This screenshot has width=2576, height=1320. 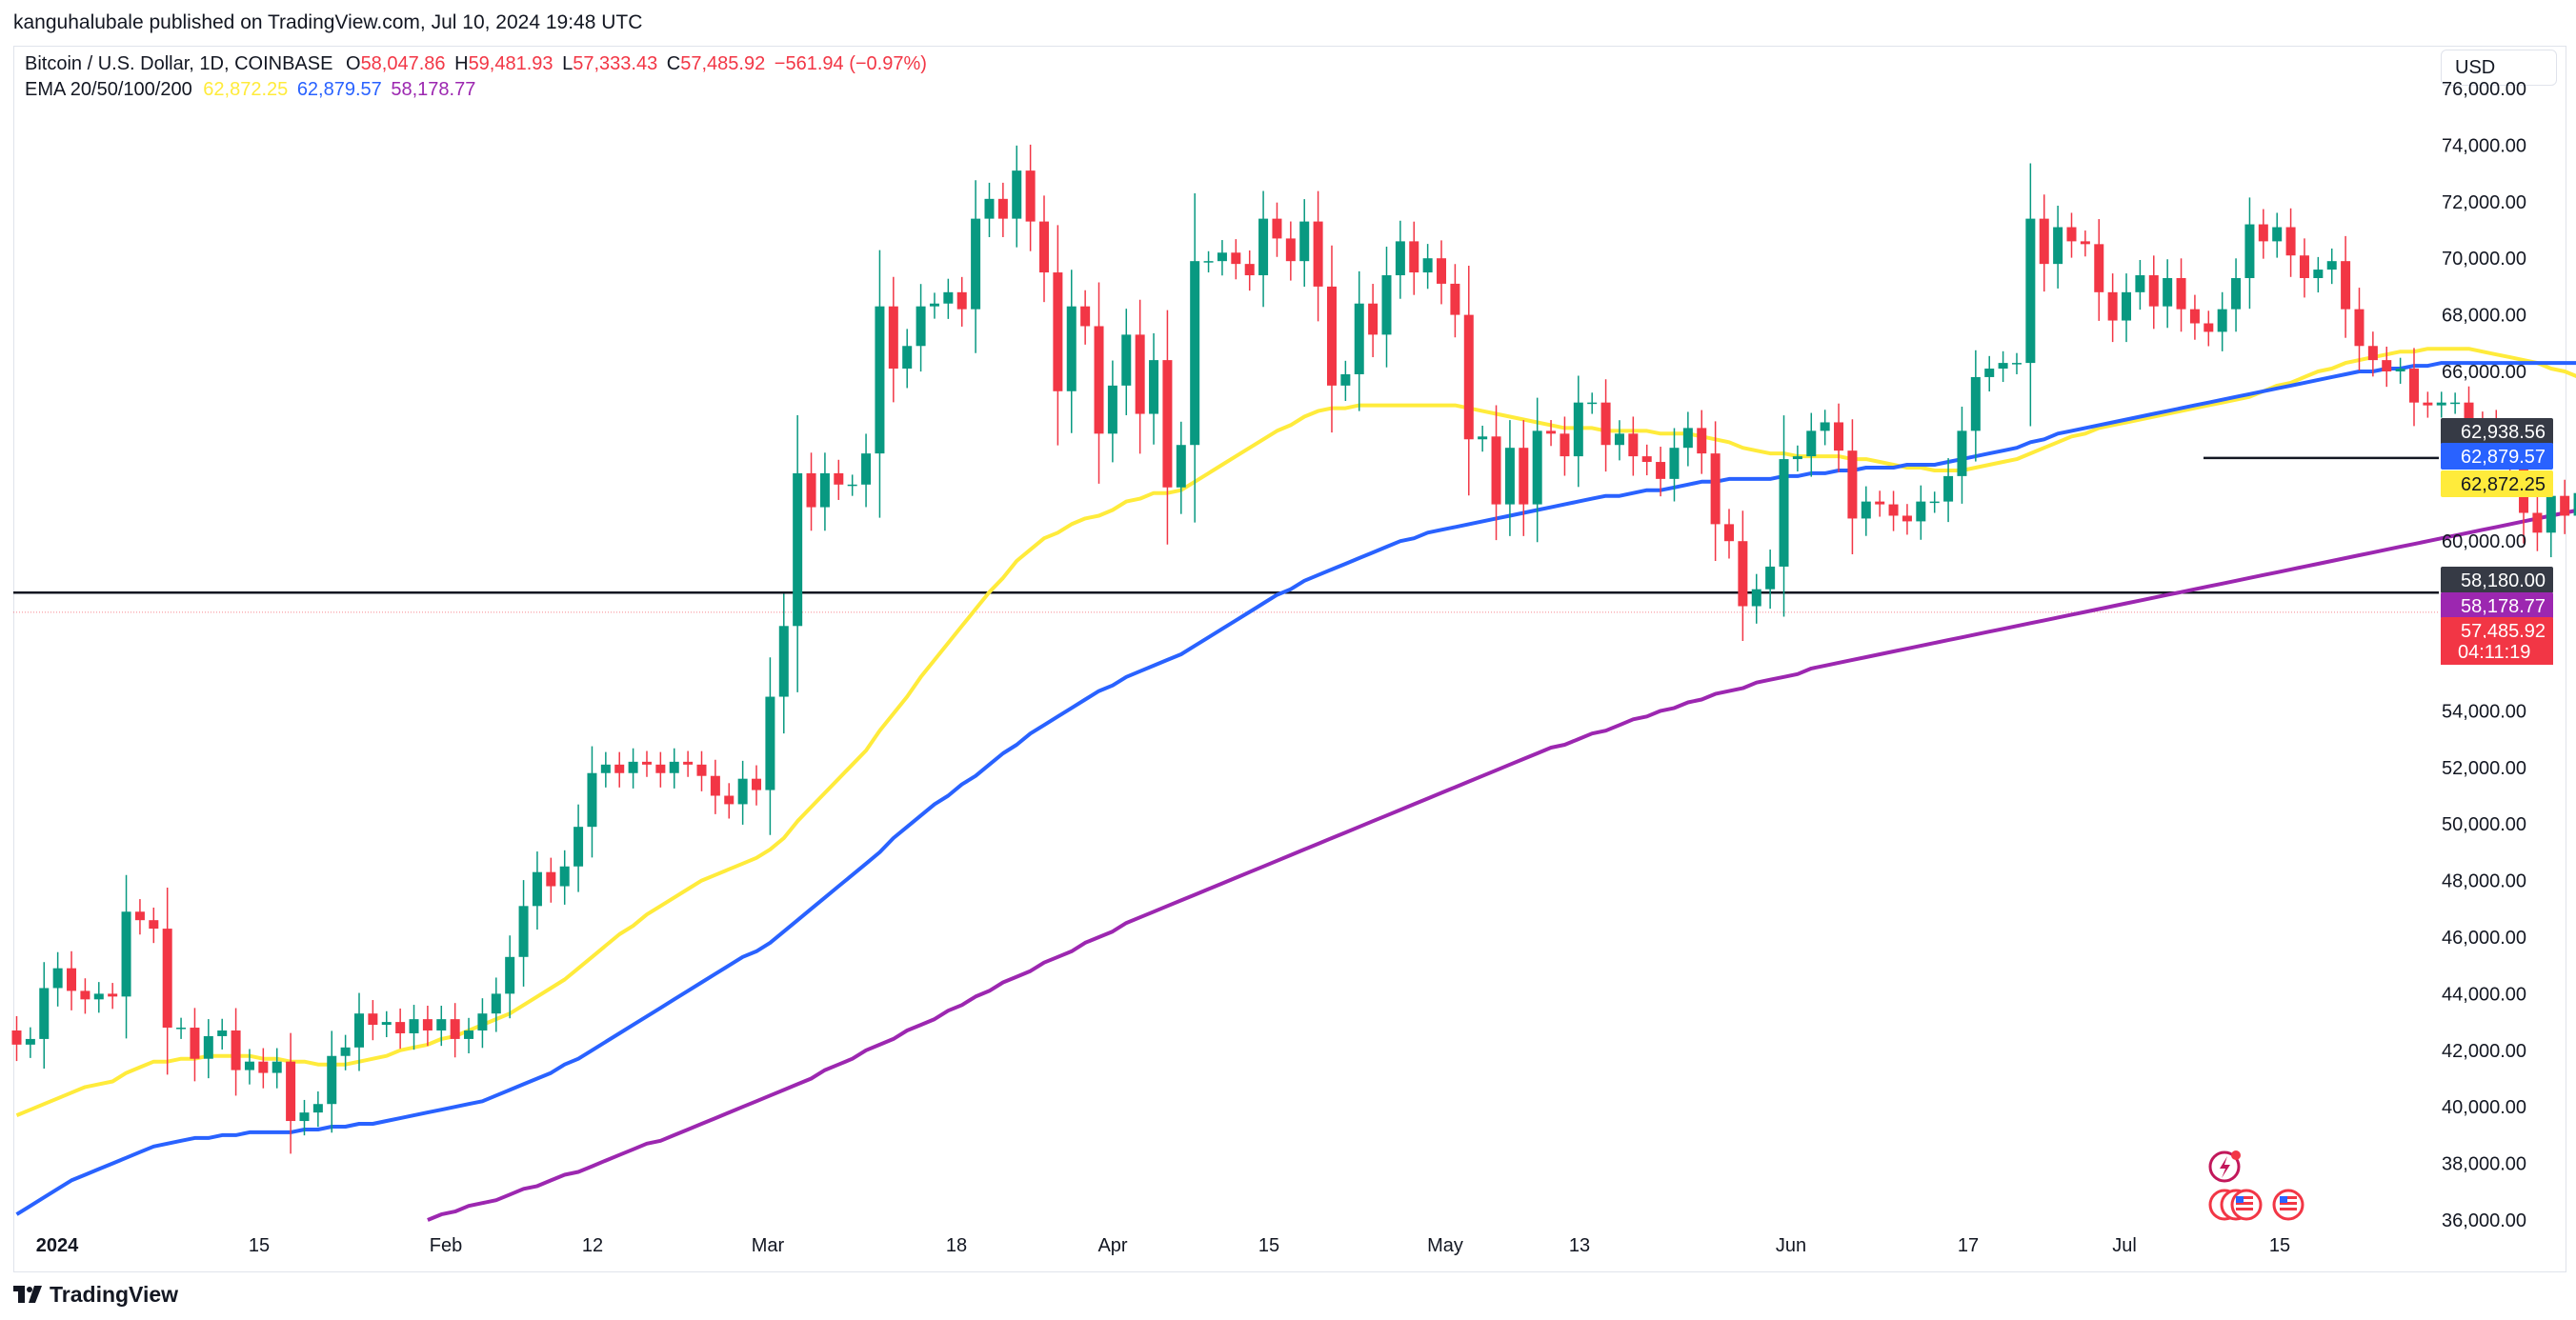 What do you see at coordinates (108, 89) in the screenshot?
I see `ema-label: EMA 20/50/100/200` at bounding box center [108, 89].